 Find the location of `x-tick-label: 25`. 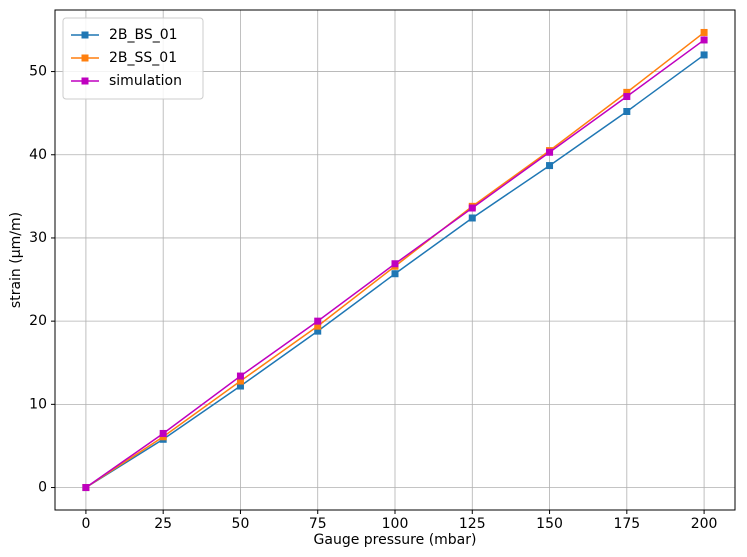

x-tick-label: 25 is located at coordinates (163, 524).